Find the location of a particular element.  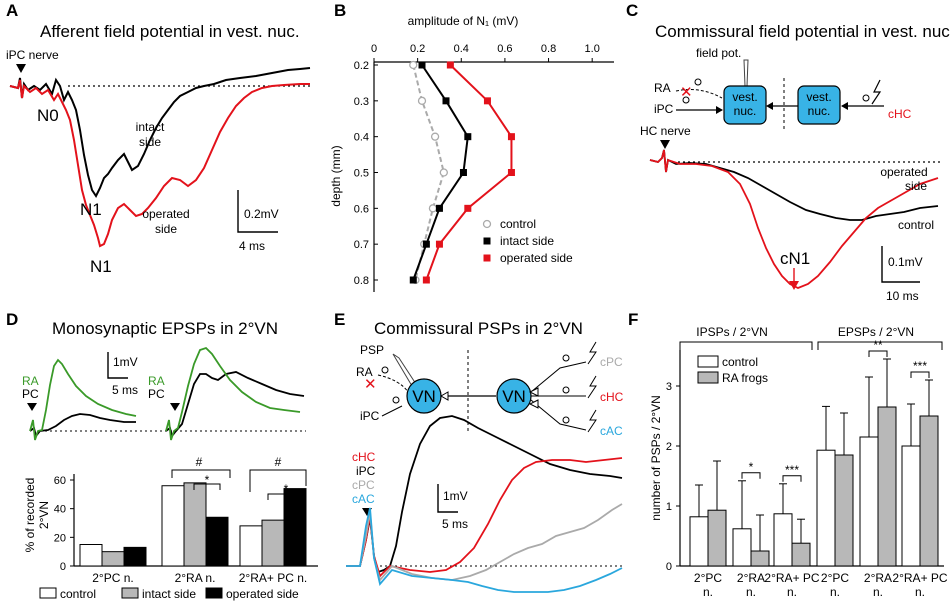

scale-bar-c is located at coordinates (900, 264).